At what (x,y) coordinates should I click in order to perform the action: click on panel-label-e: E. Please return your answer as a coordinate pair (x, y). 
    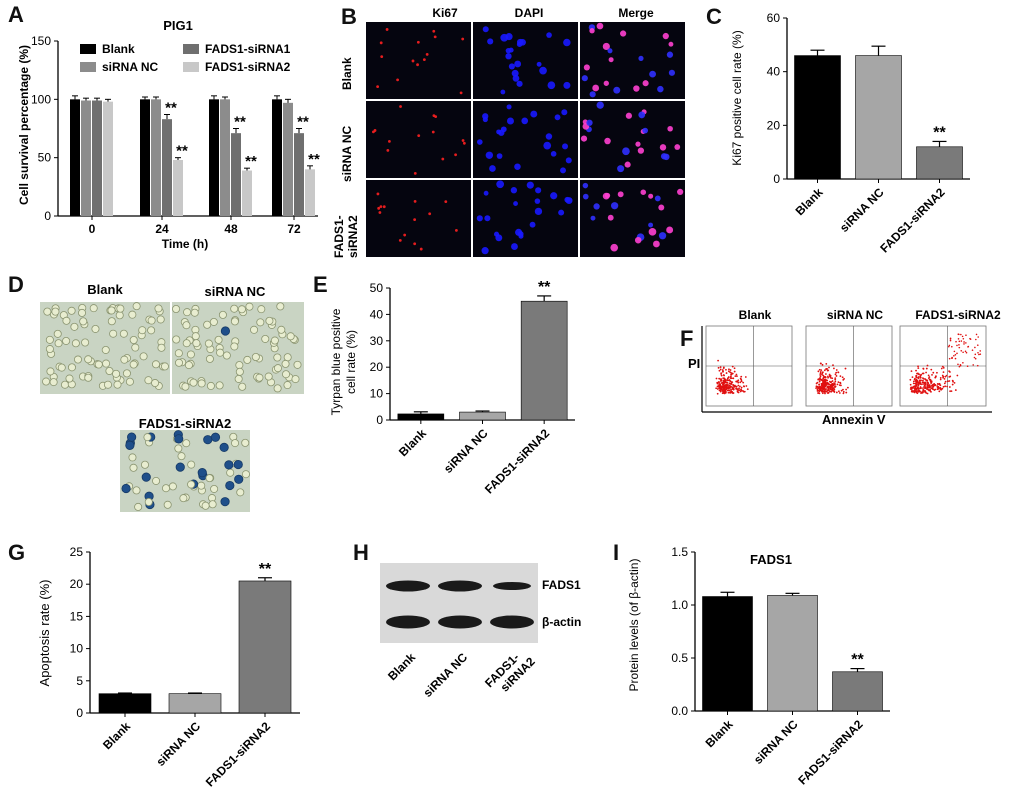
    Looking at the image, I should click on (320, 284).